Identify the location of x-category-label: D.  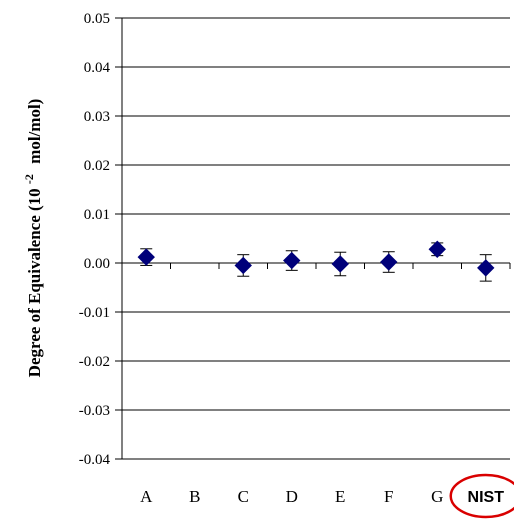
(292, 496).